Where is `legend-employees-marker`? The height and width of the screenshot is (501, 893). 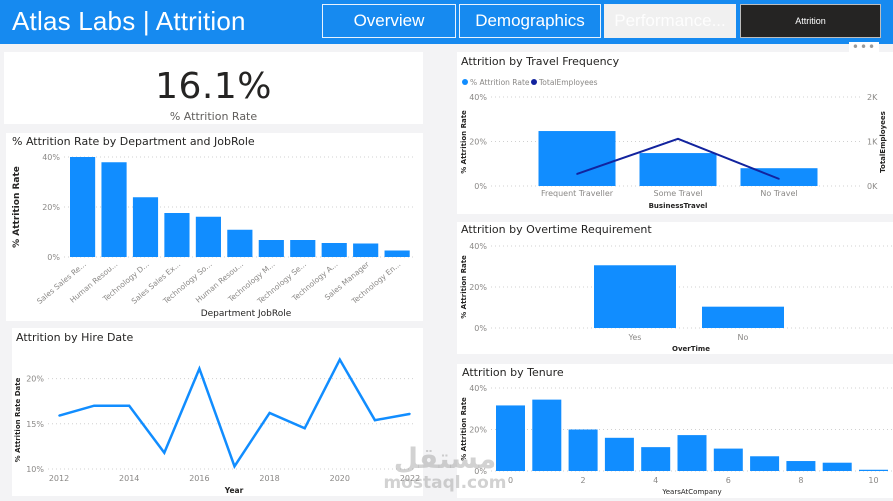
legend-employees-marker is located at coordinates (534, 82).